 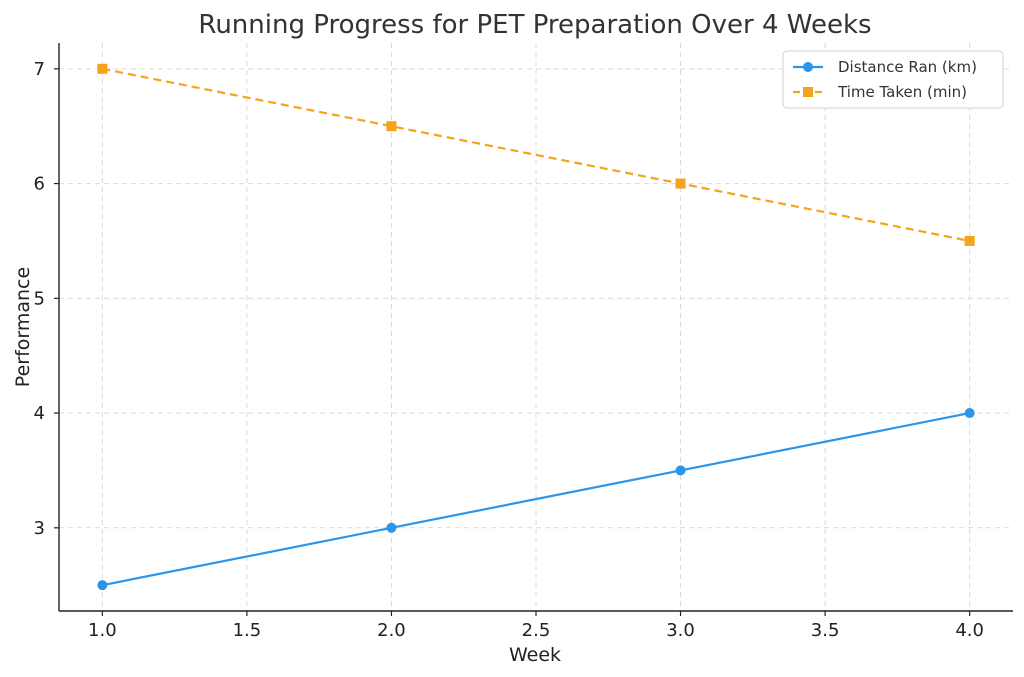 What do you see at coordinates (969, 630) in the screenshot?
I see `x-tick-label: 4.0` at bounding box center [969, 630].